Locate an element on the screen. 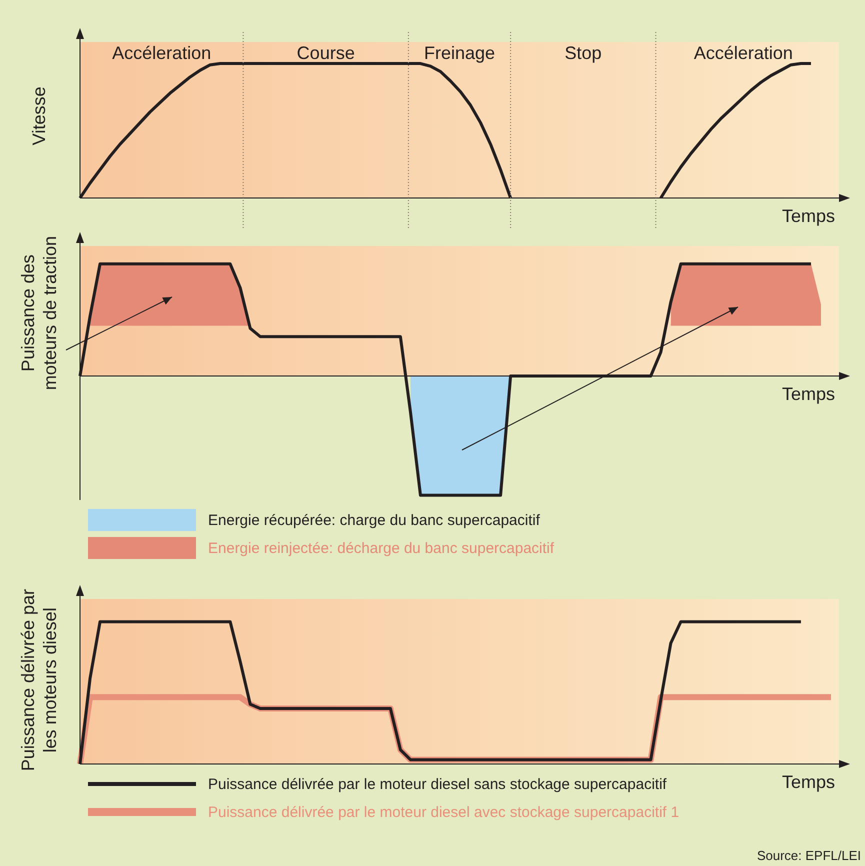 Image resolution: width=865 pixels, height=866 pixels. y-axis-title: Vitesse is located at coordinates (38, 116).